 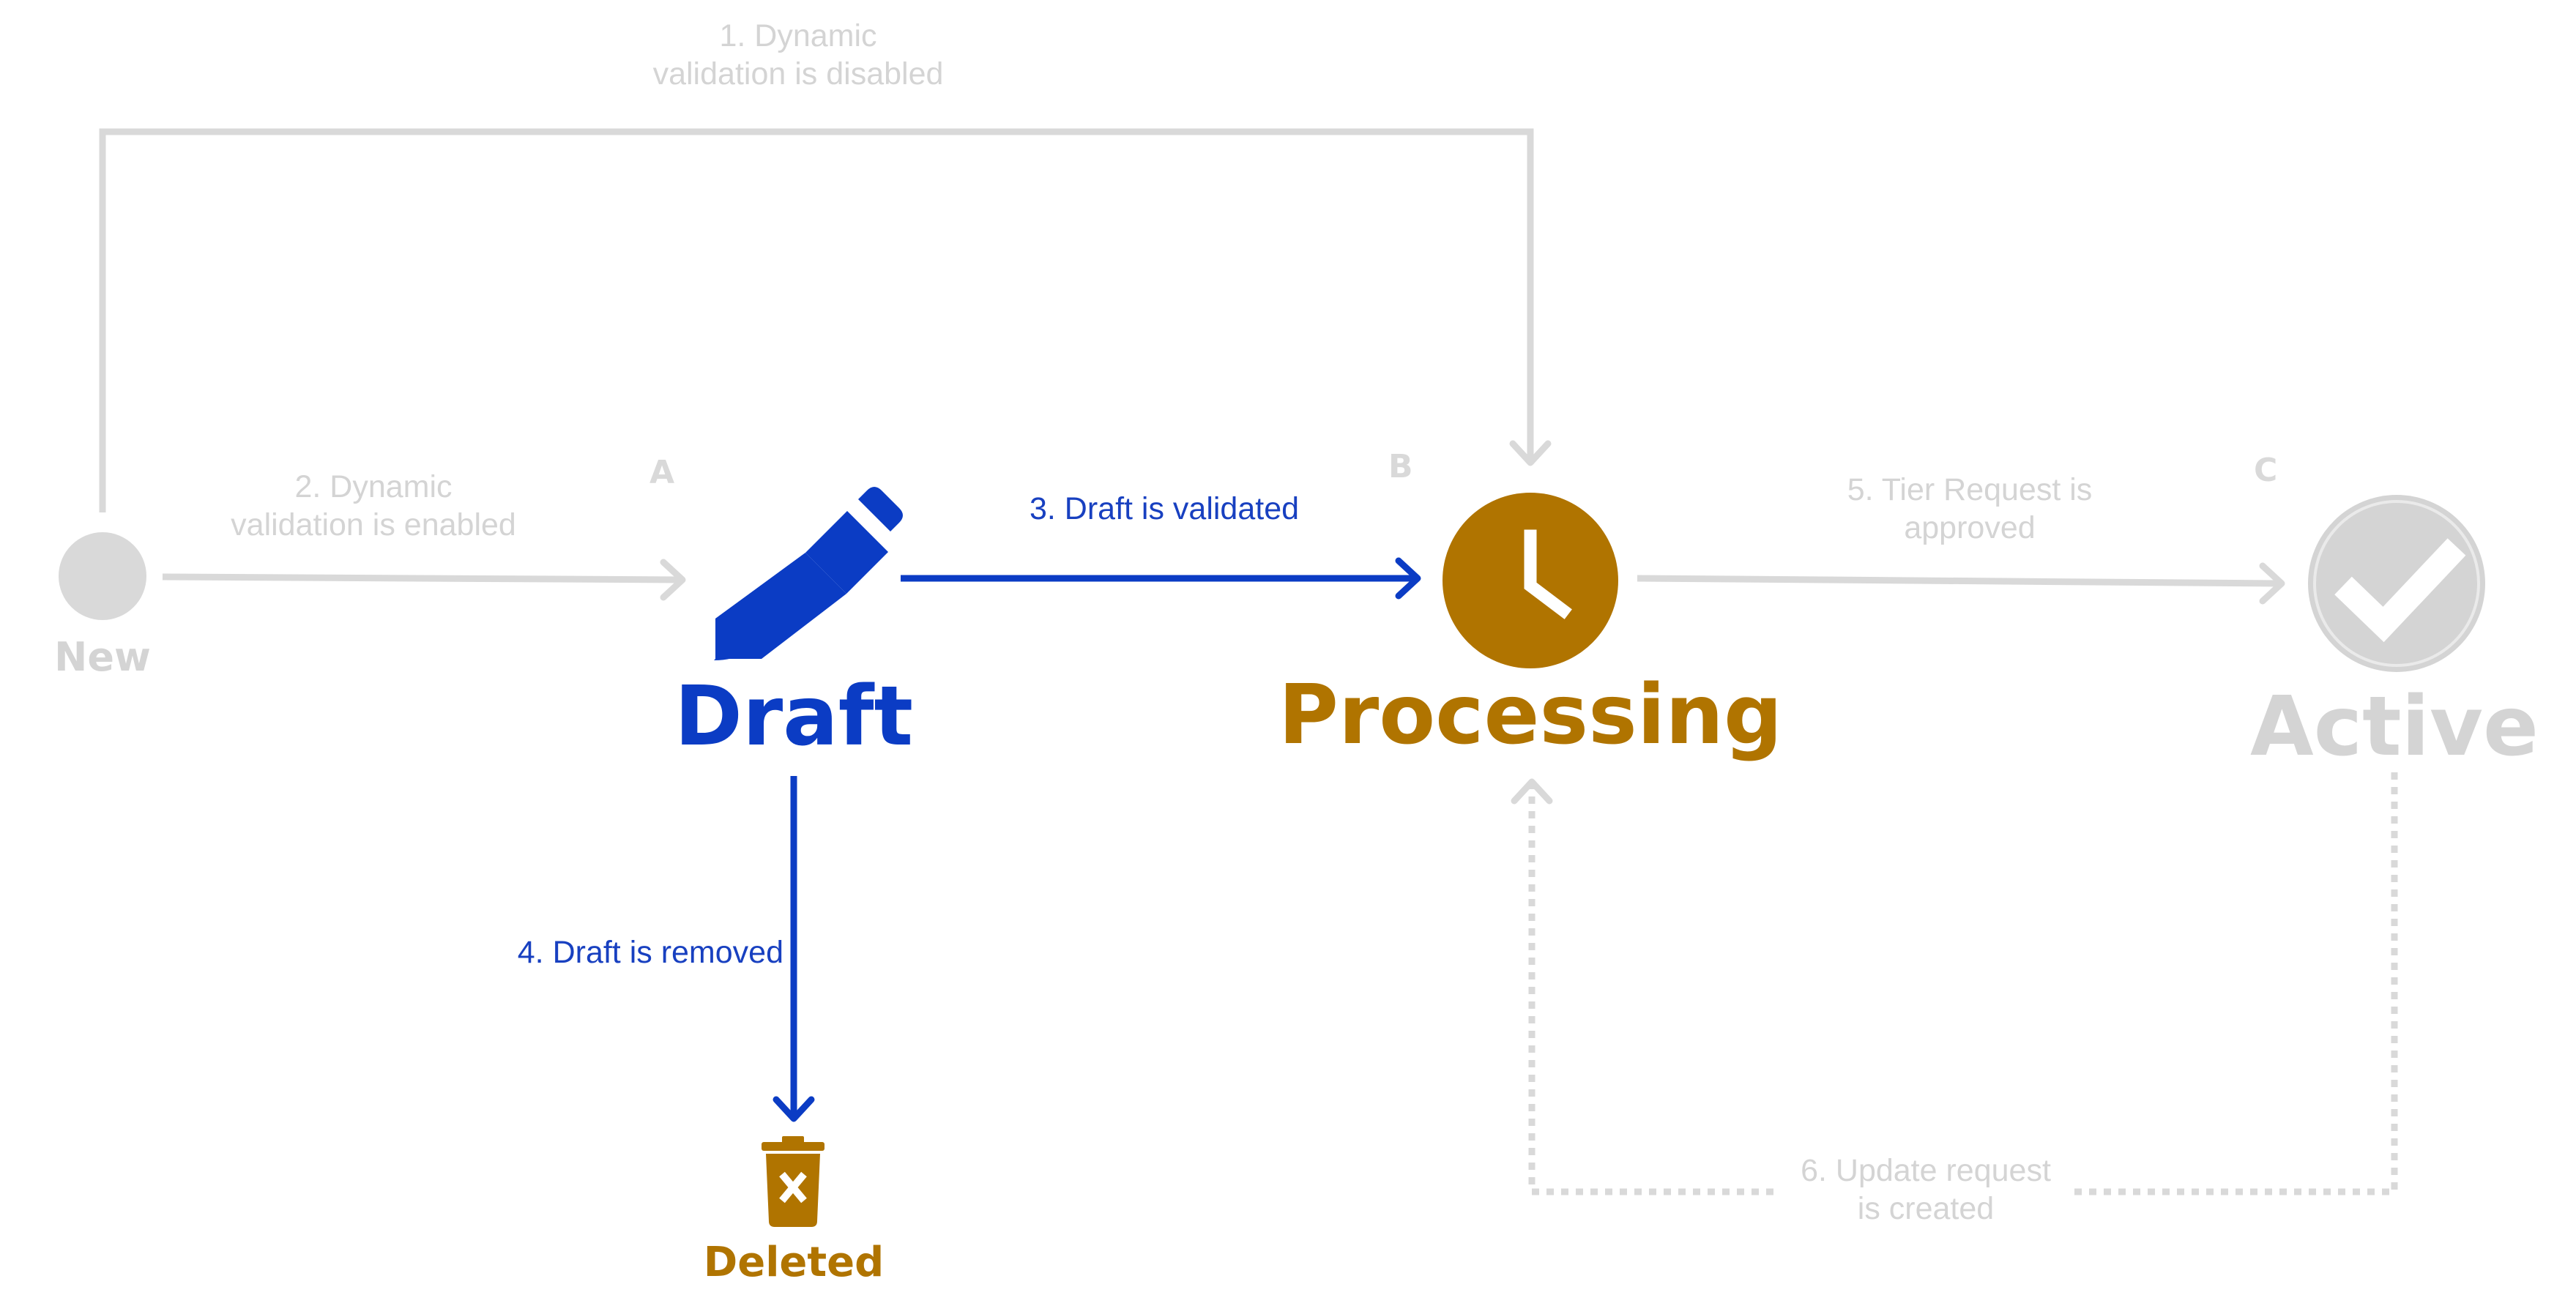 I want to click on state-label-active: Active, so click(x=2394, y=727).